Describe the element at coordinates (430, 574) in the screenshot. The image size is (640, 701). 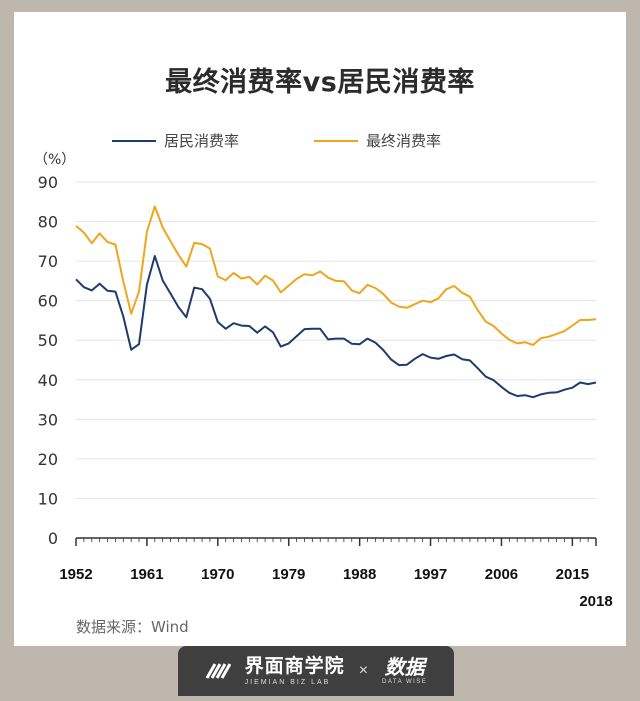
I see `x-tick-label: 1997` at that location.